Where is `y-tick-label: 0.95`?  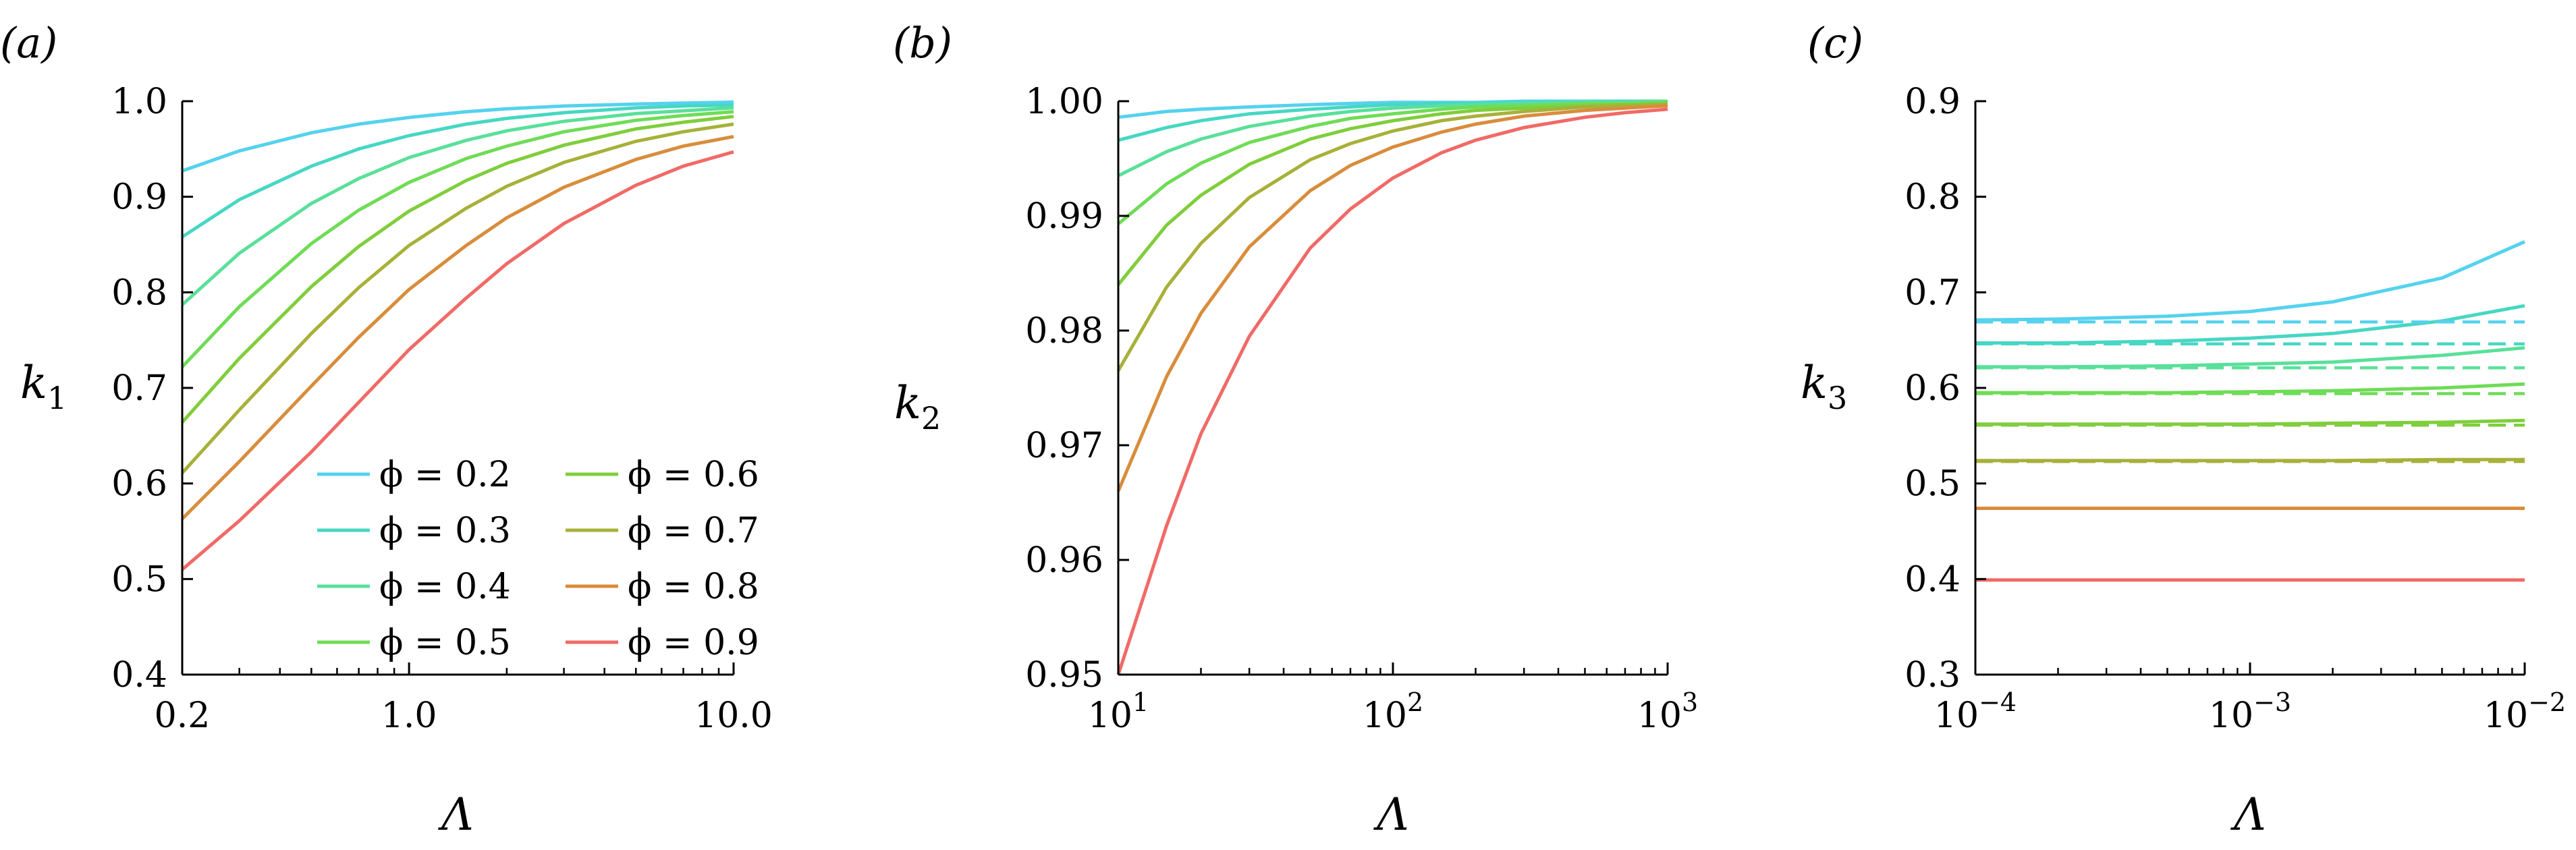
y-tick-label: 0.95 is located at coordinates (1064, 676).